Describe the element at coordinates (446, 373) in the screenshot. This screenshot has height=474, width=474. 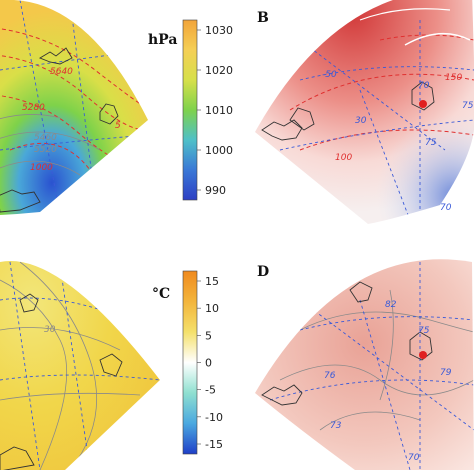
I see `contour-label: 79` at that location.